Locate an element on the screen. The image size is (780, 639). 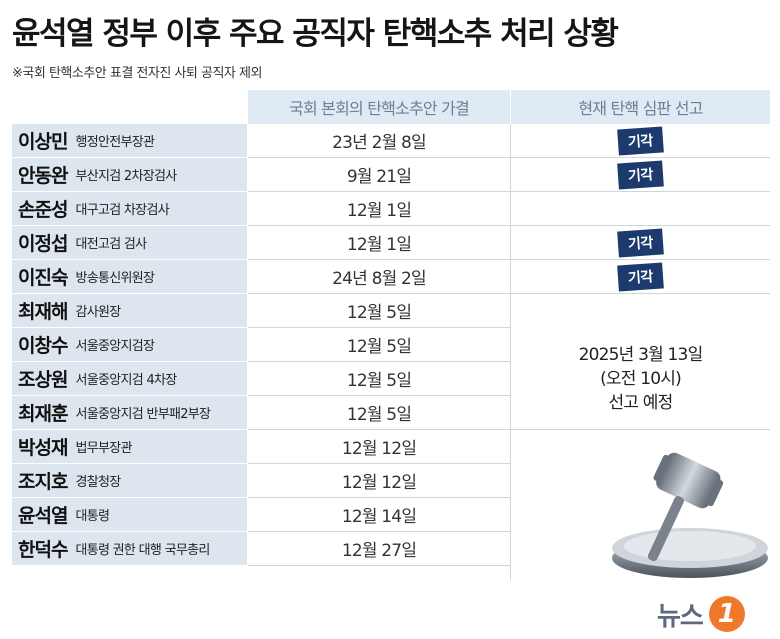
scheduled-date: 2025년 3월 13일 is located at coordinates (641, 355).